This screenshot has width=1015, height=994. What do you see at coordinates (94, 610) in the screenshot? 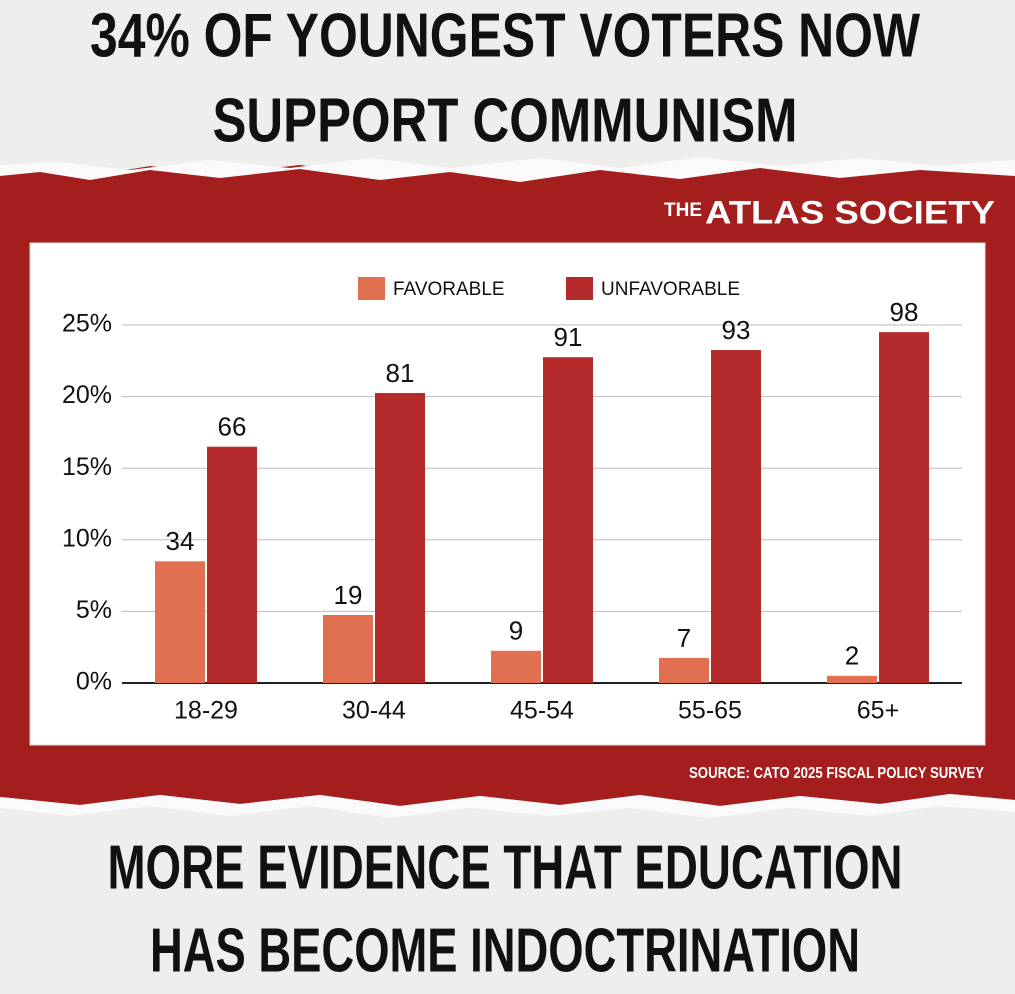
I see `y-tick-label: 5%` at bounding box center [94, 610].